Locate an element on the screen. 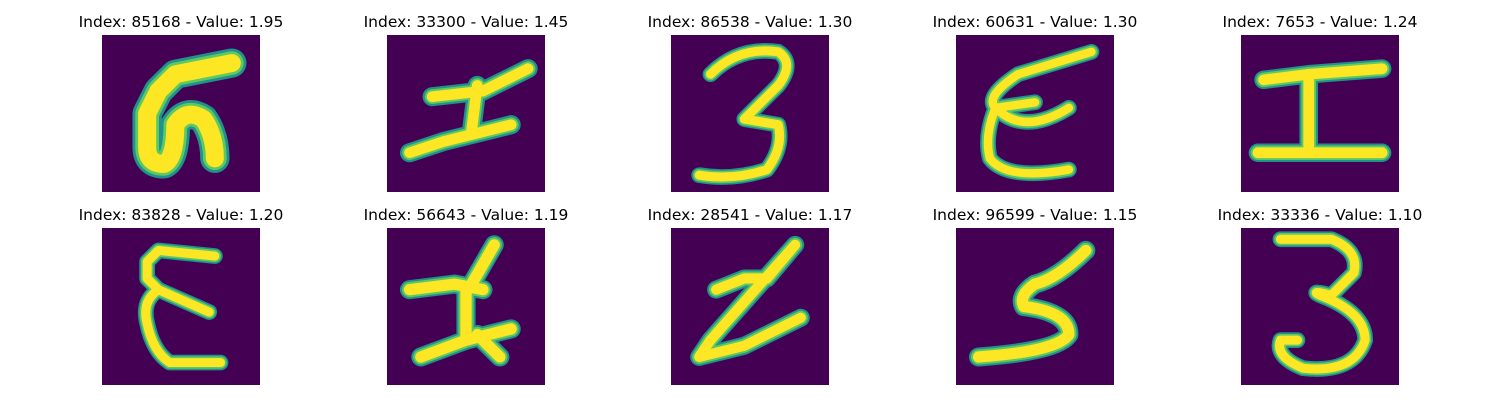  image-panel-2: Index: 33300 - Value: 1.45 is located at coordinates (466, 112).